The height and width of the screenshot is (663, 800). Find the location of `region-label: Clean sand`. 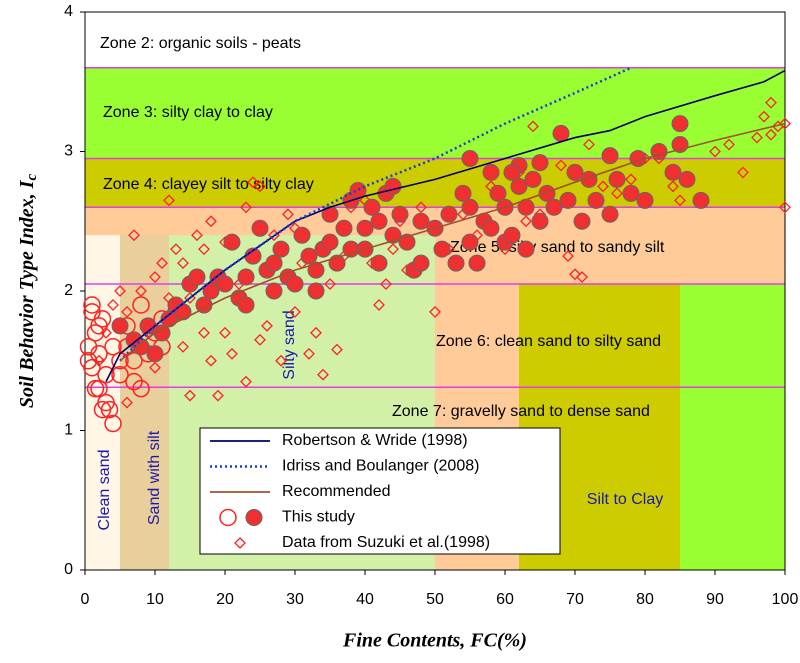

region-label: Clean sand is located at coordinates (104, 490).